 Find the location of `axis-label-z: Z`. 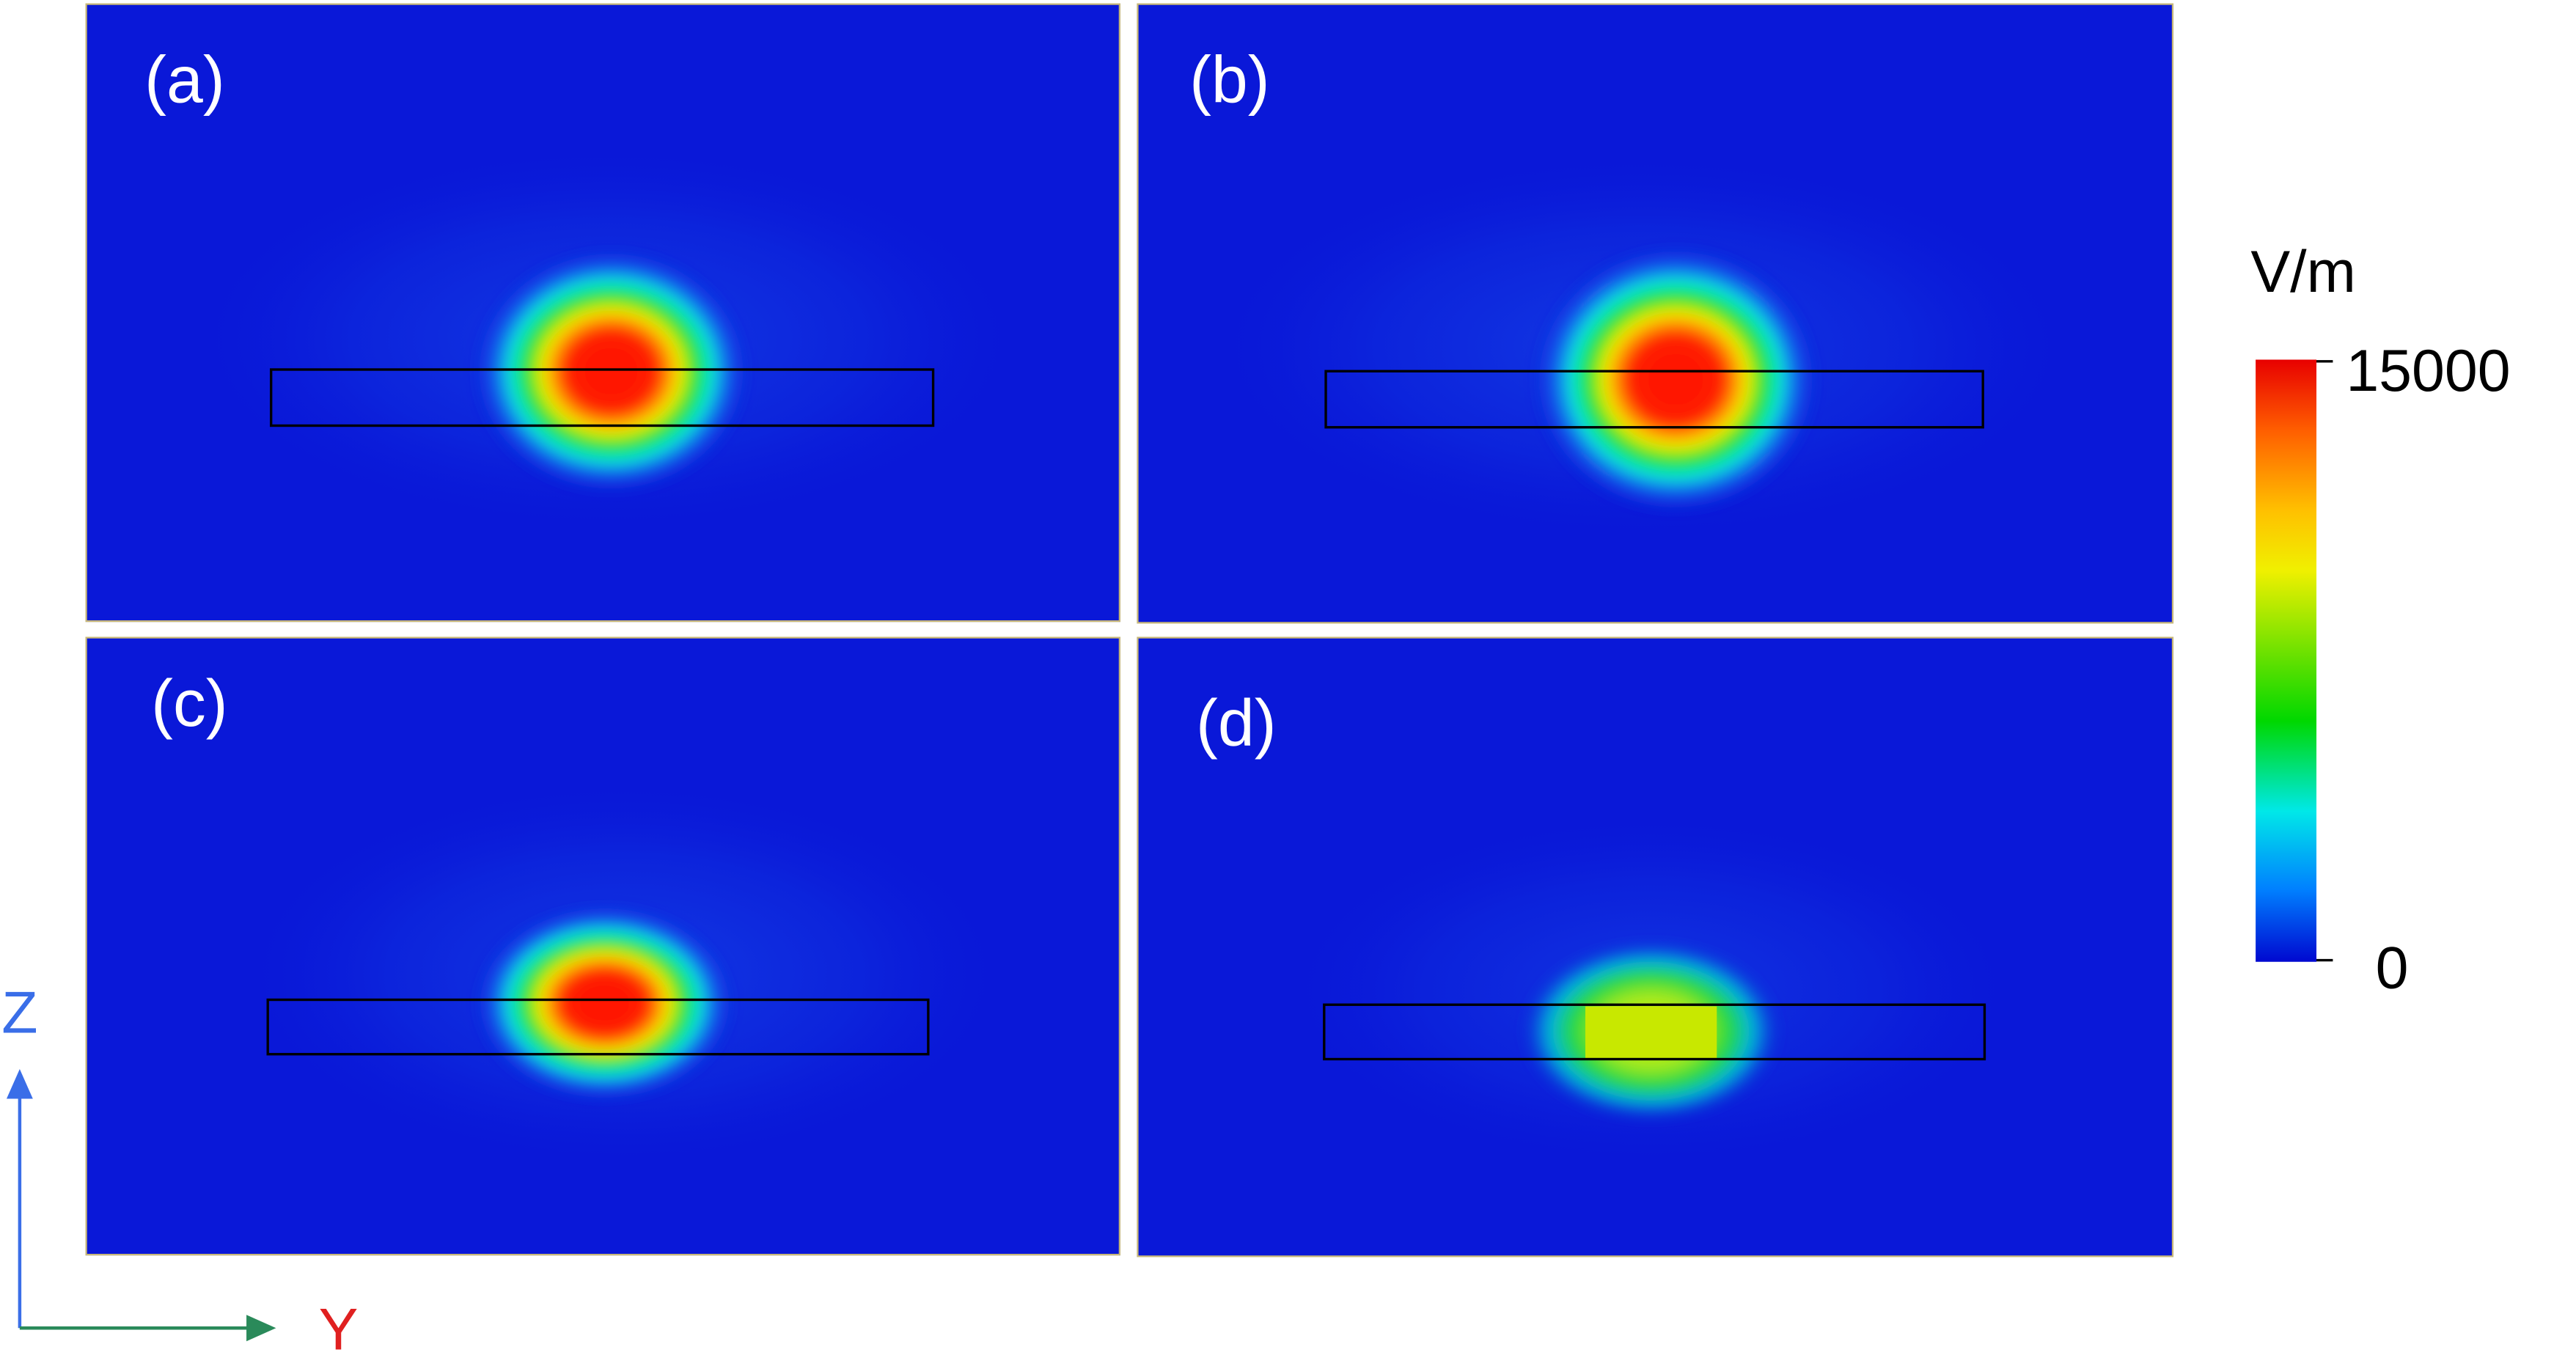

axis-label-z: Z is located at coordinates (19, 1013).